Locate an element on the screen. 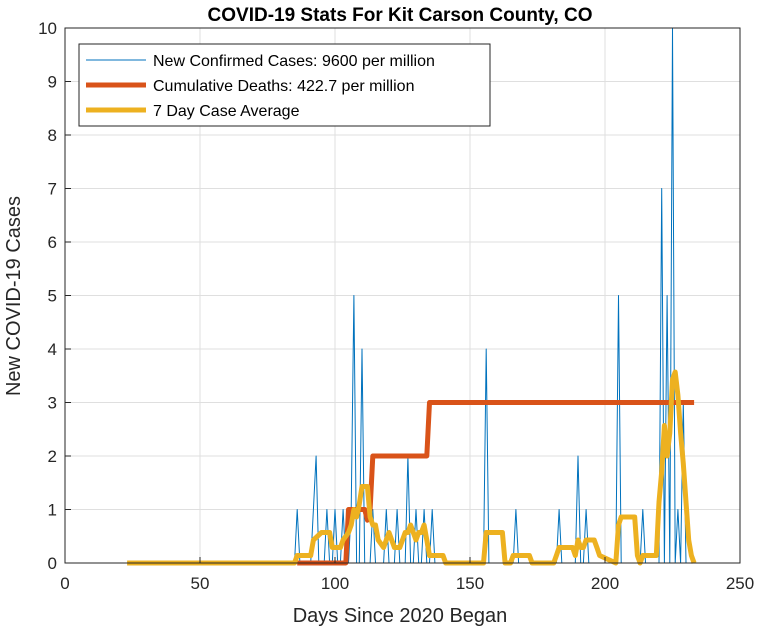 The height and width of the screenshot is (630, 761). y-tick-label: 8 is located at coordinates (52, 135).